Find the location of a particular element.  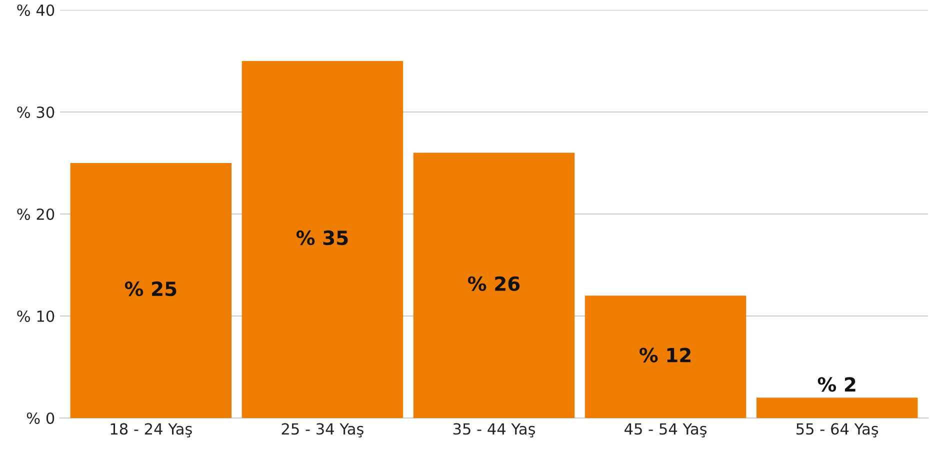

x-tick-label: 45 - 54 Yaş is located at coordinates (665, 430).